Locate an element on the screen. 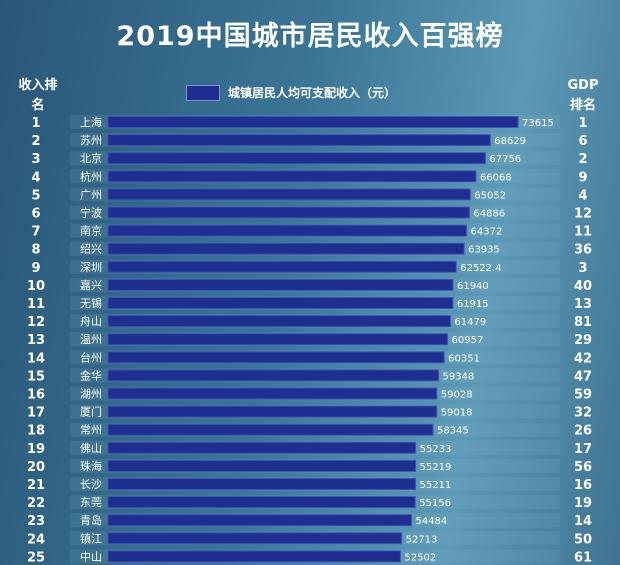  gdp-rank-label: 42 is located at coordinates (583, 358).